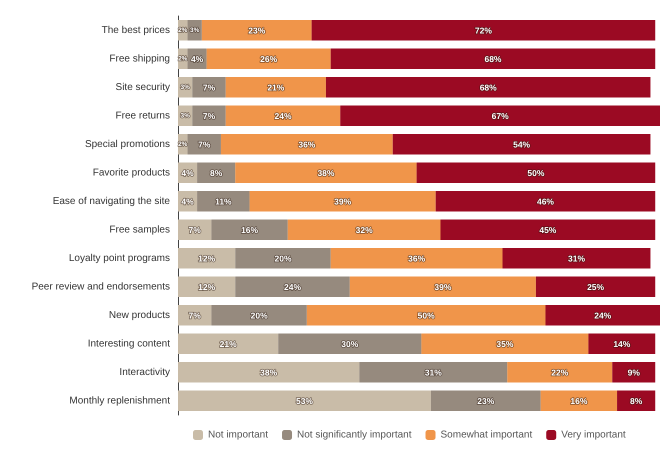 The image size is (670, 457). What do you see at coordinates (129, 344) in the screenshot?
I see `y-tick-label: Interesting content` at bounding box center [129, 344].